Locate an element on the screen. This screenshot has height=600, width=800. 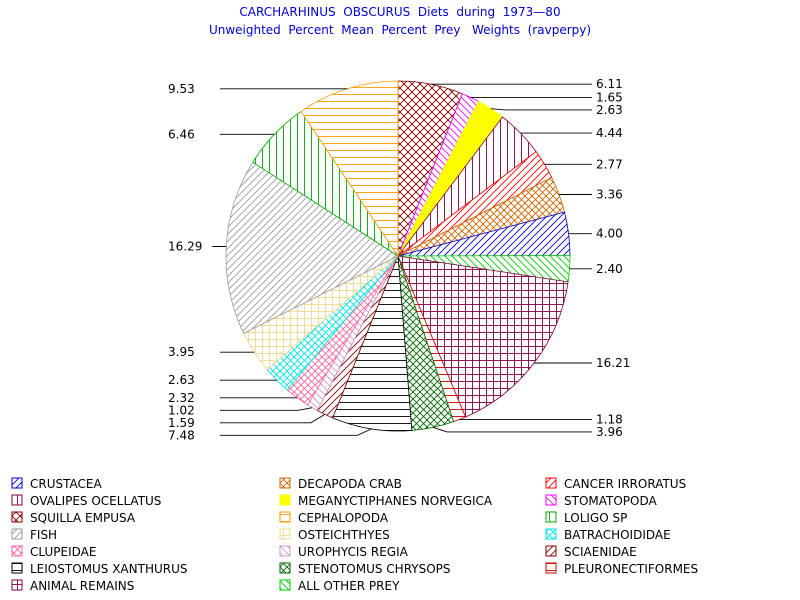
legend-item-clupeidae: CLUPEIDAE is located at coordinates (53, 552).